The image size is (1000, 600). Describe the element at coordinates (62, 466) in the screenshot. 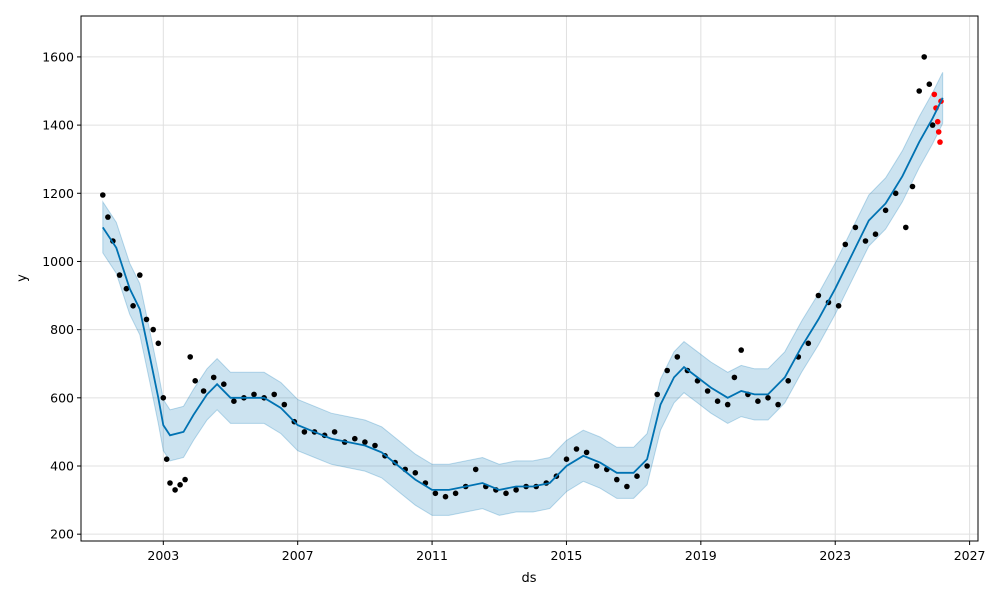

I see `y-tick-label: 400` at that location.